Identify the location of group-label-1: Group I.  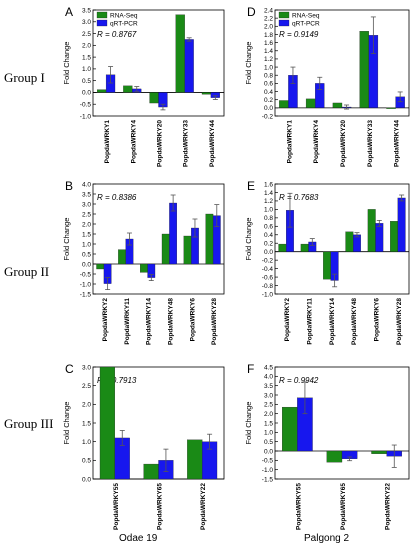
(24, 77).